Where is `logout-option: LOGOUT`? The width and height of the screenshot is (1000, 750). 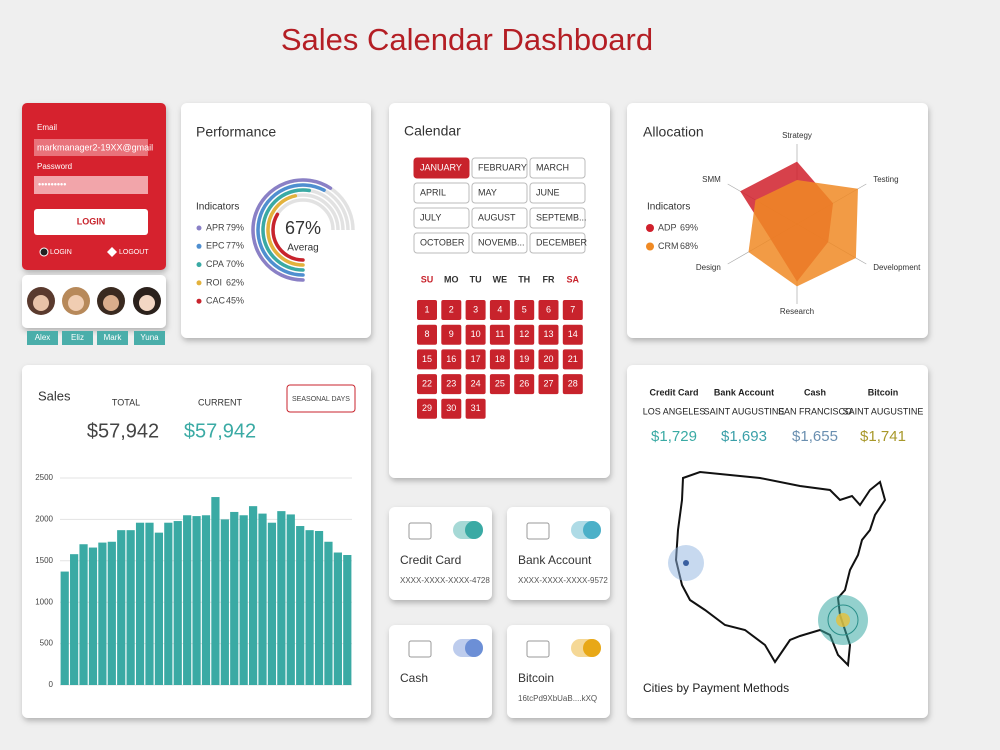
logout-option: LOGOUT is located at coordinates (134, 252).